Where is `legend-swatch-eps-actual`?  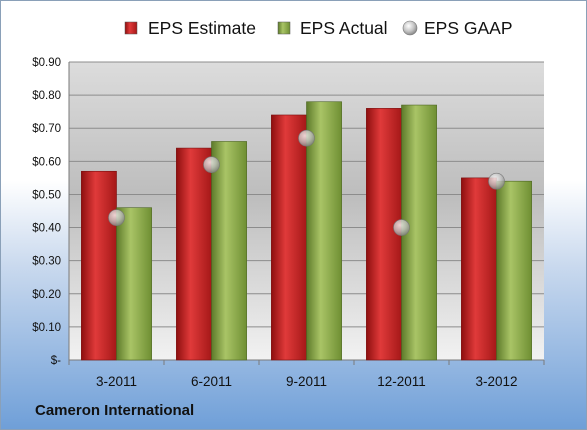 legend-swatch-eps-actual is located at coordinates (284, 28).